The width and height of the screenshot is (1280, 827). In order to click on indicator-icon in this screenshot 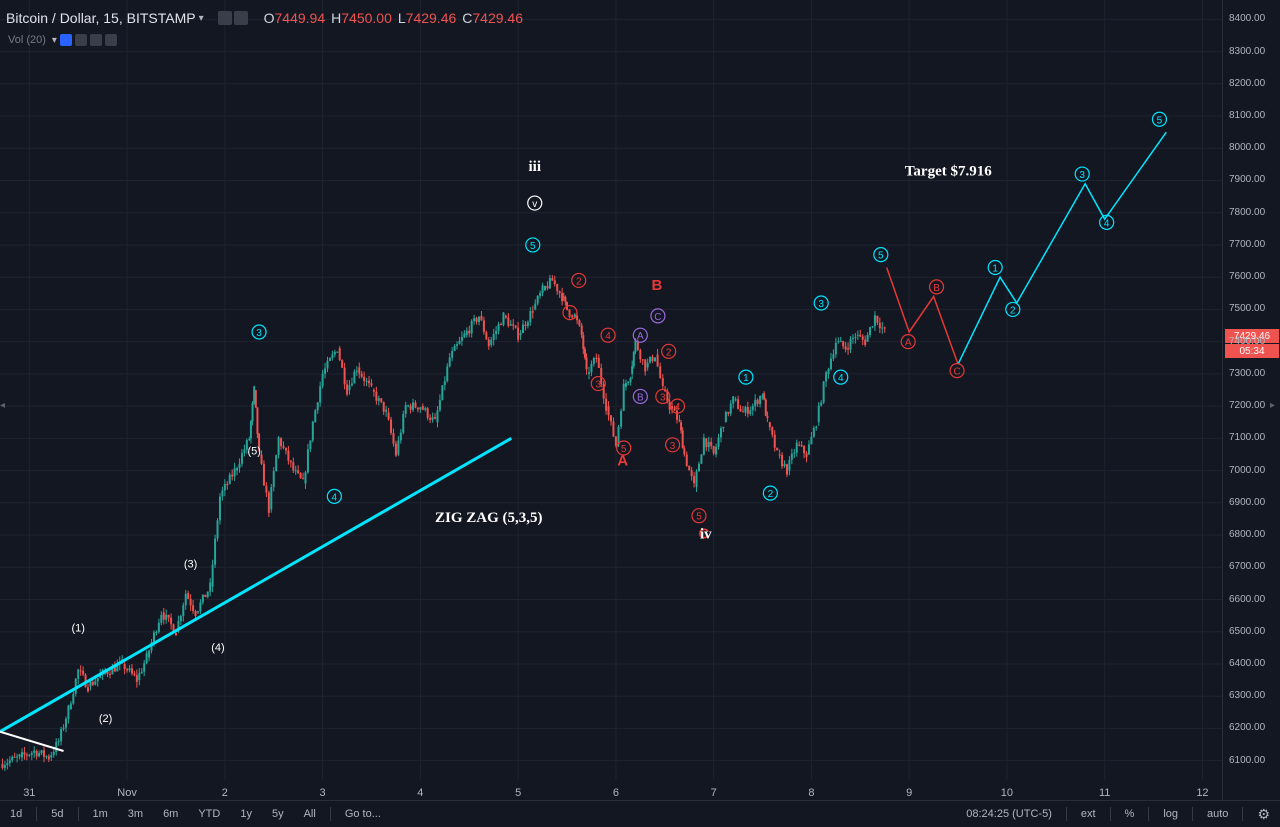, I will do `click(240, 18)`.